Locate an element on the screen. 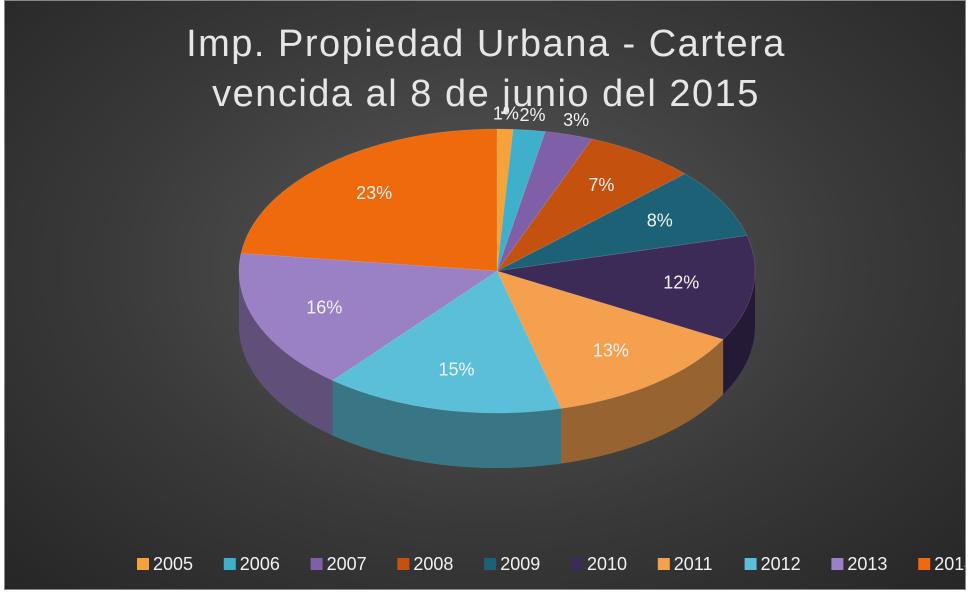 The height and width of the screenshot is (595, 972). data-label: 3% is located at coordinates (576, 120).